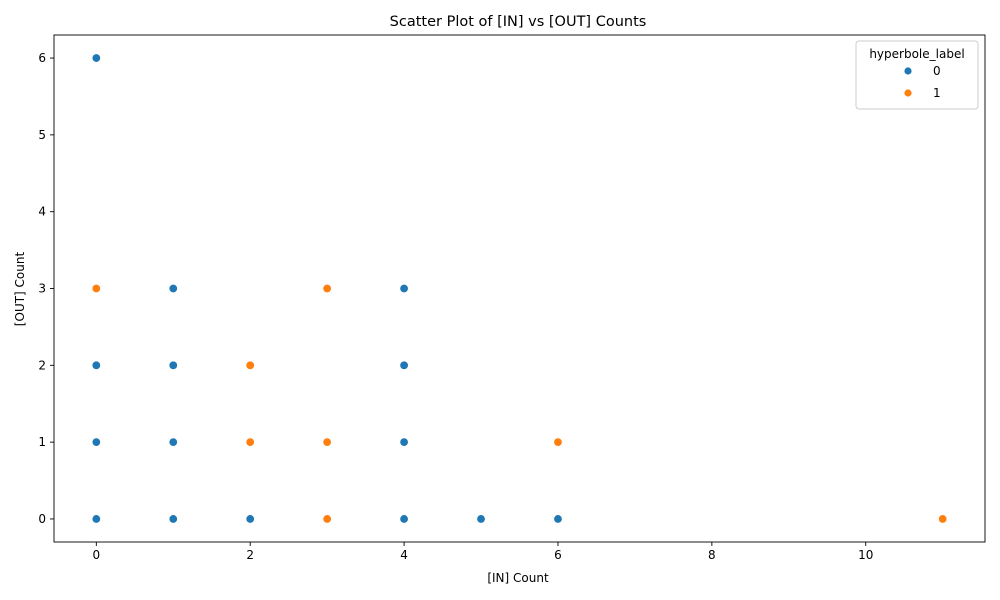  Describe the element at coordinates (42, 58) in the screenshot. I see `y-tick-label-6: 6` at that location.